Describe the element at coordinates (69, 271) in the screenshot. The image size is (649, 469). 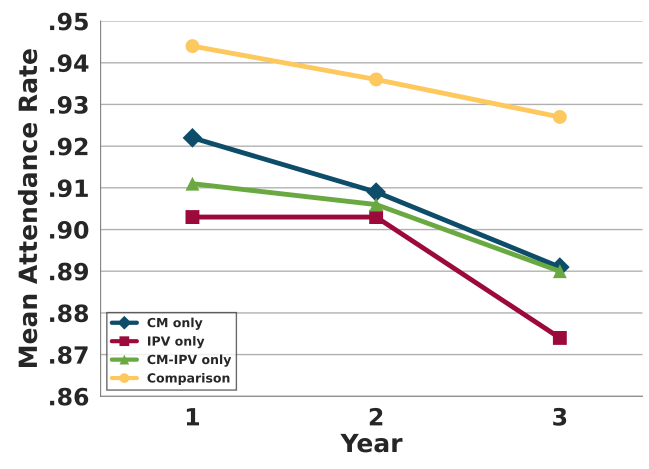
I see `y-tick-label: .89` at that location.